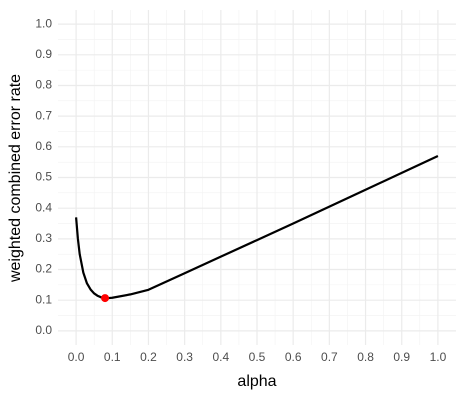  What do you see at coordinates (220, 357) in the screenshot?
I see `x-tick-label: 0.4` at bounding box center [220, 357].